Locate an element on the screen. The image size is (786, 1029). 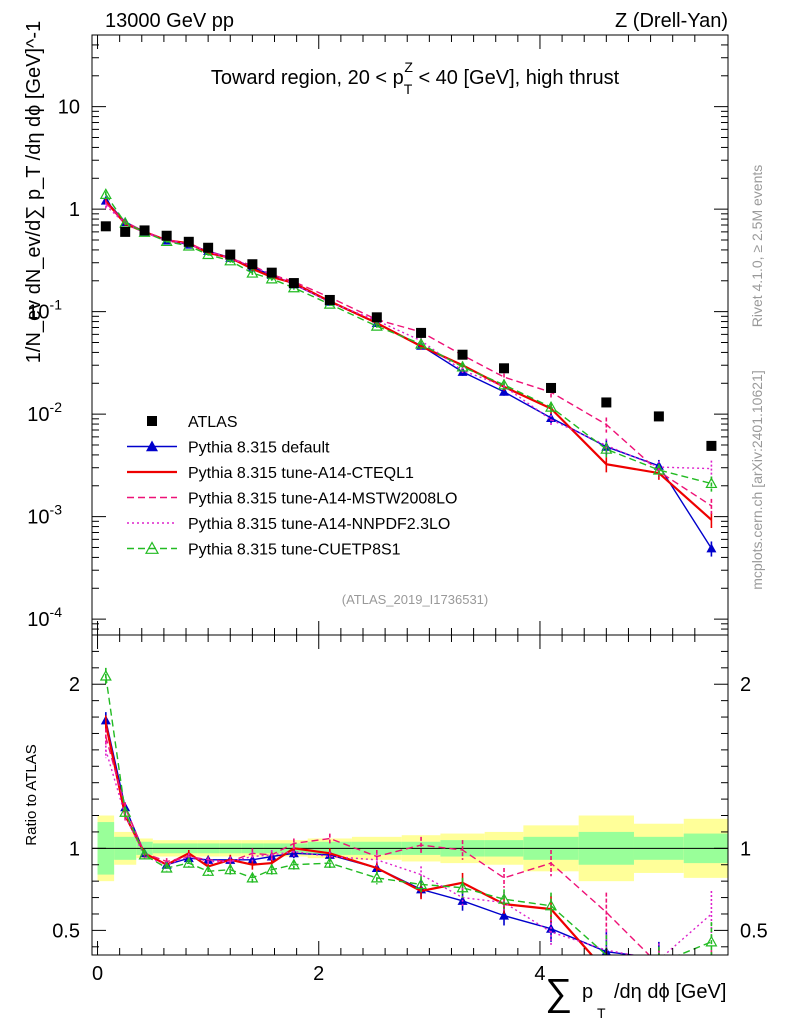
legend-label-5: Pythia 8.315 tune-CUETP8S1 is located at coordinates (294, 550).